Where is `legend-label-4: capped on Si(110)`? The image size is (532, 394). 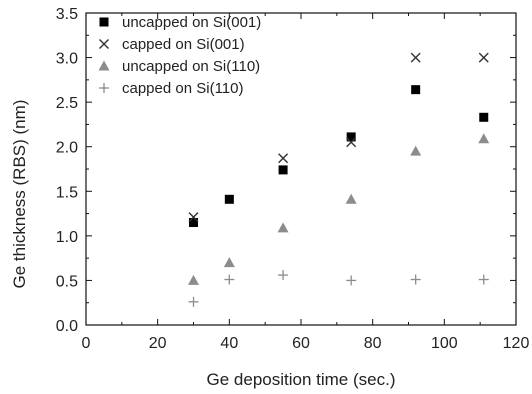 legend-label-4: capped on Si(110) is located at coordinates (182, 88).